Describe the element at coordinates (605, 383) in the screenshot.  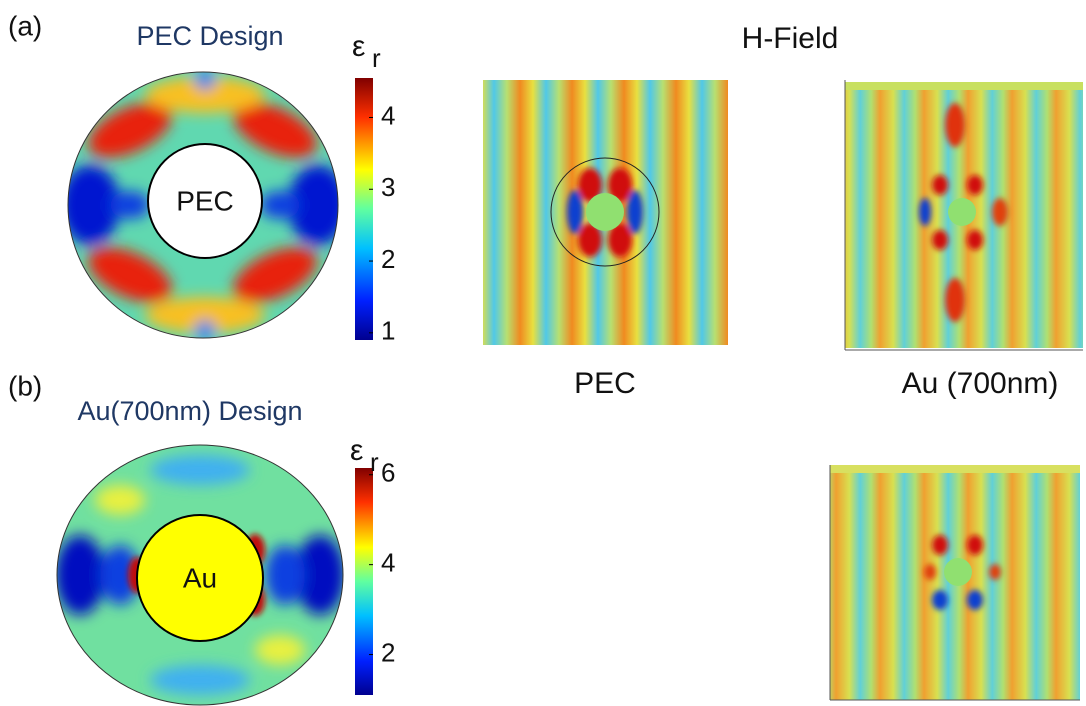
I see `field-caption: PEC` at that location.